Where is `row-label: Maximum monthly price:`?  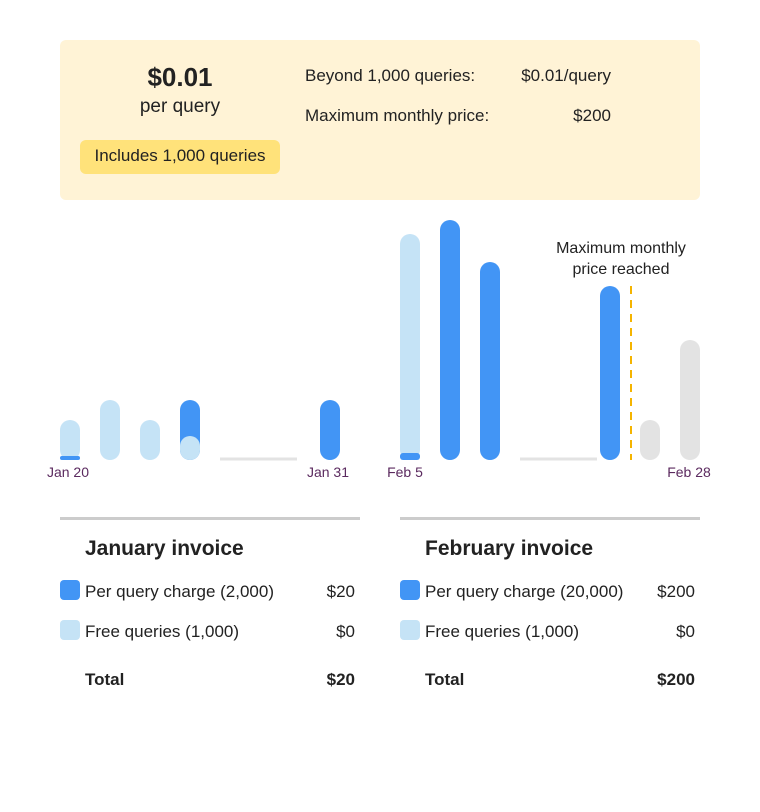 row-label: Maximum monthly price: is located at coordinates (397, 115).